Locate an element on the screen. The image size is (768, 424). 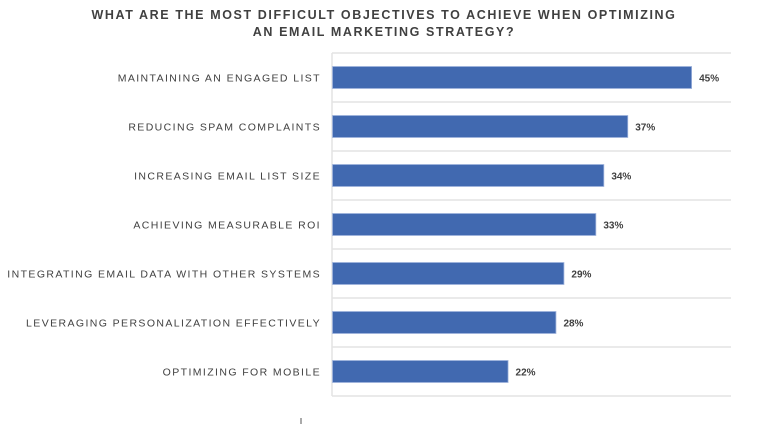
value-label: 34% is located at coordinates (621, 177).